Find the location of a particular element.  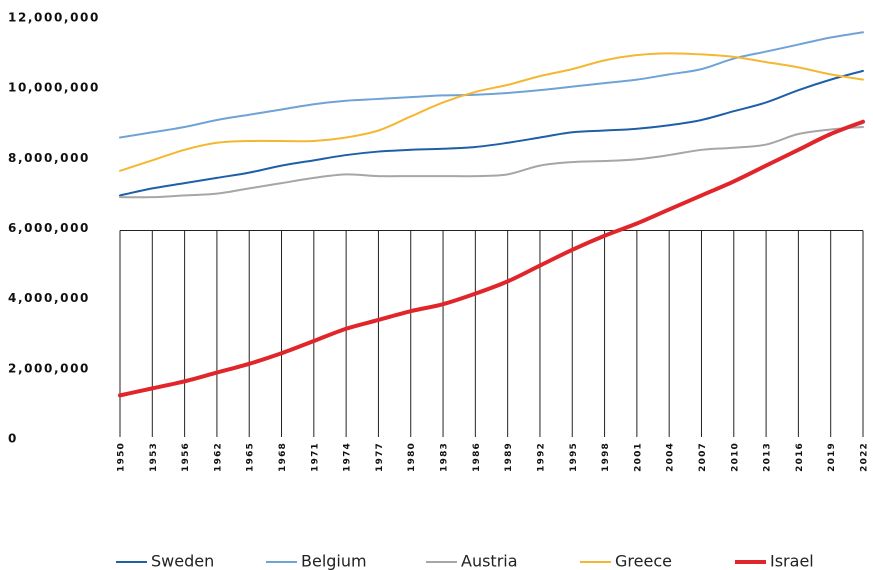

x-tick-label: 1971 is located at coordinates (315, 457).